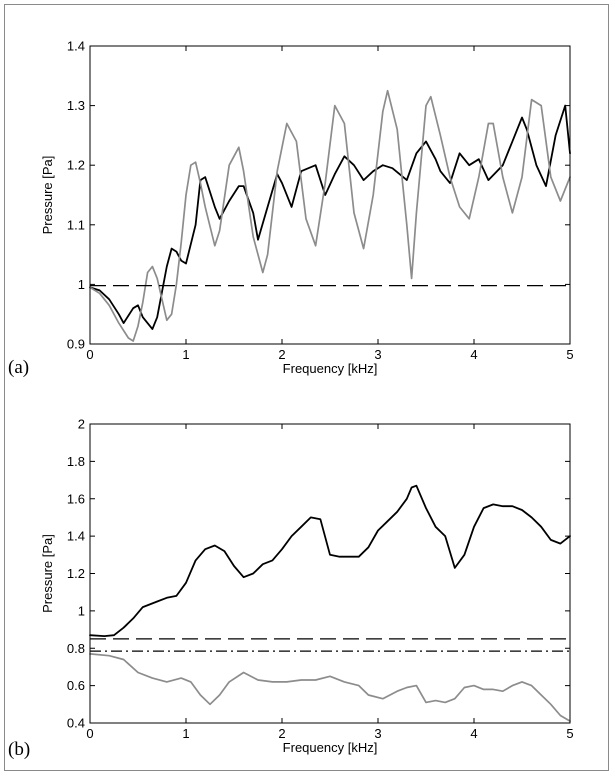 This screenshot has width=615, height=776. Describe the element at coordinates (81, 610) in the screenshot. I see `y-tick-label-b: 1` at that location.